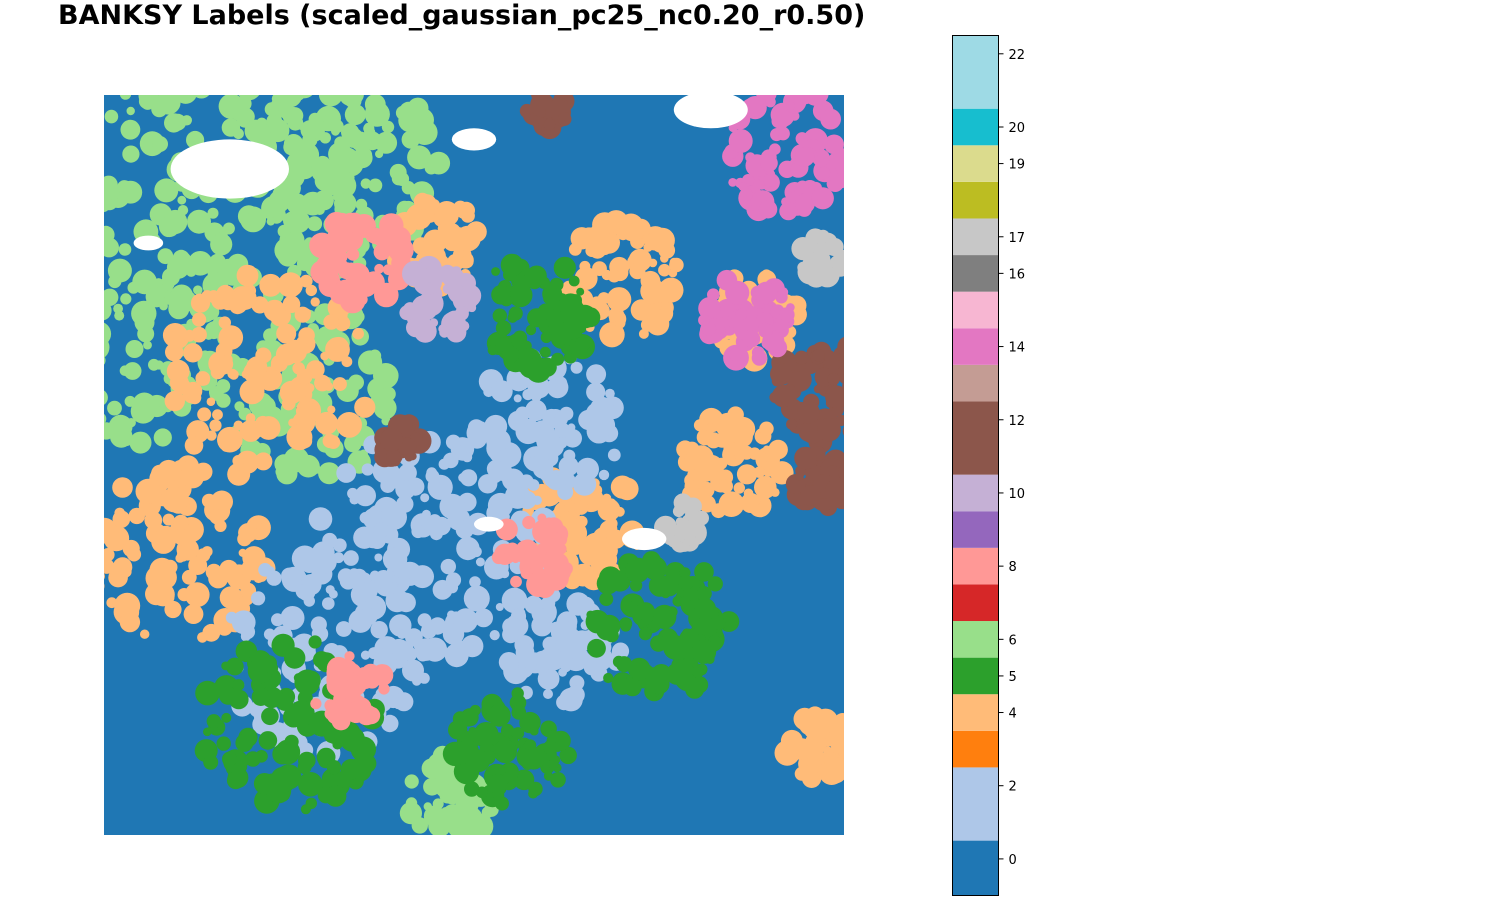 This screenshot has height=900, width=1500. I want to click on colorbar-tick-label: 22, so click(1017, 55).